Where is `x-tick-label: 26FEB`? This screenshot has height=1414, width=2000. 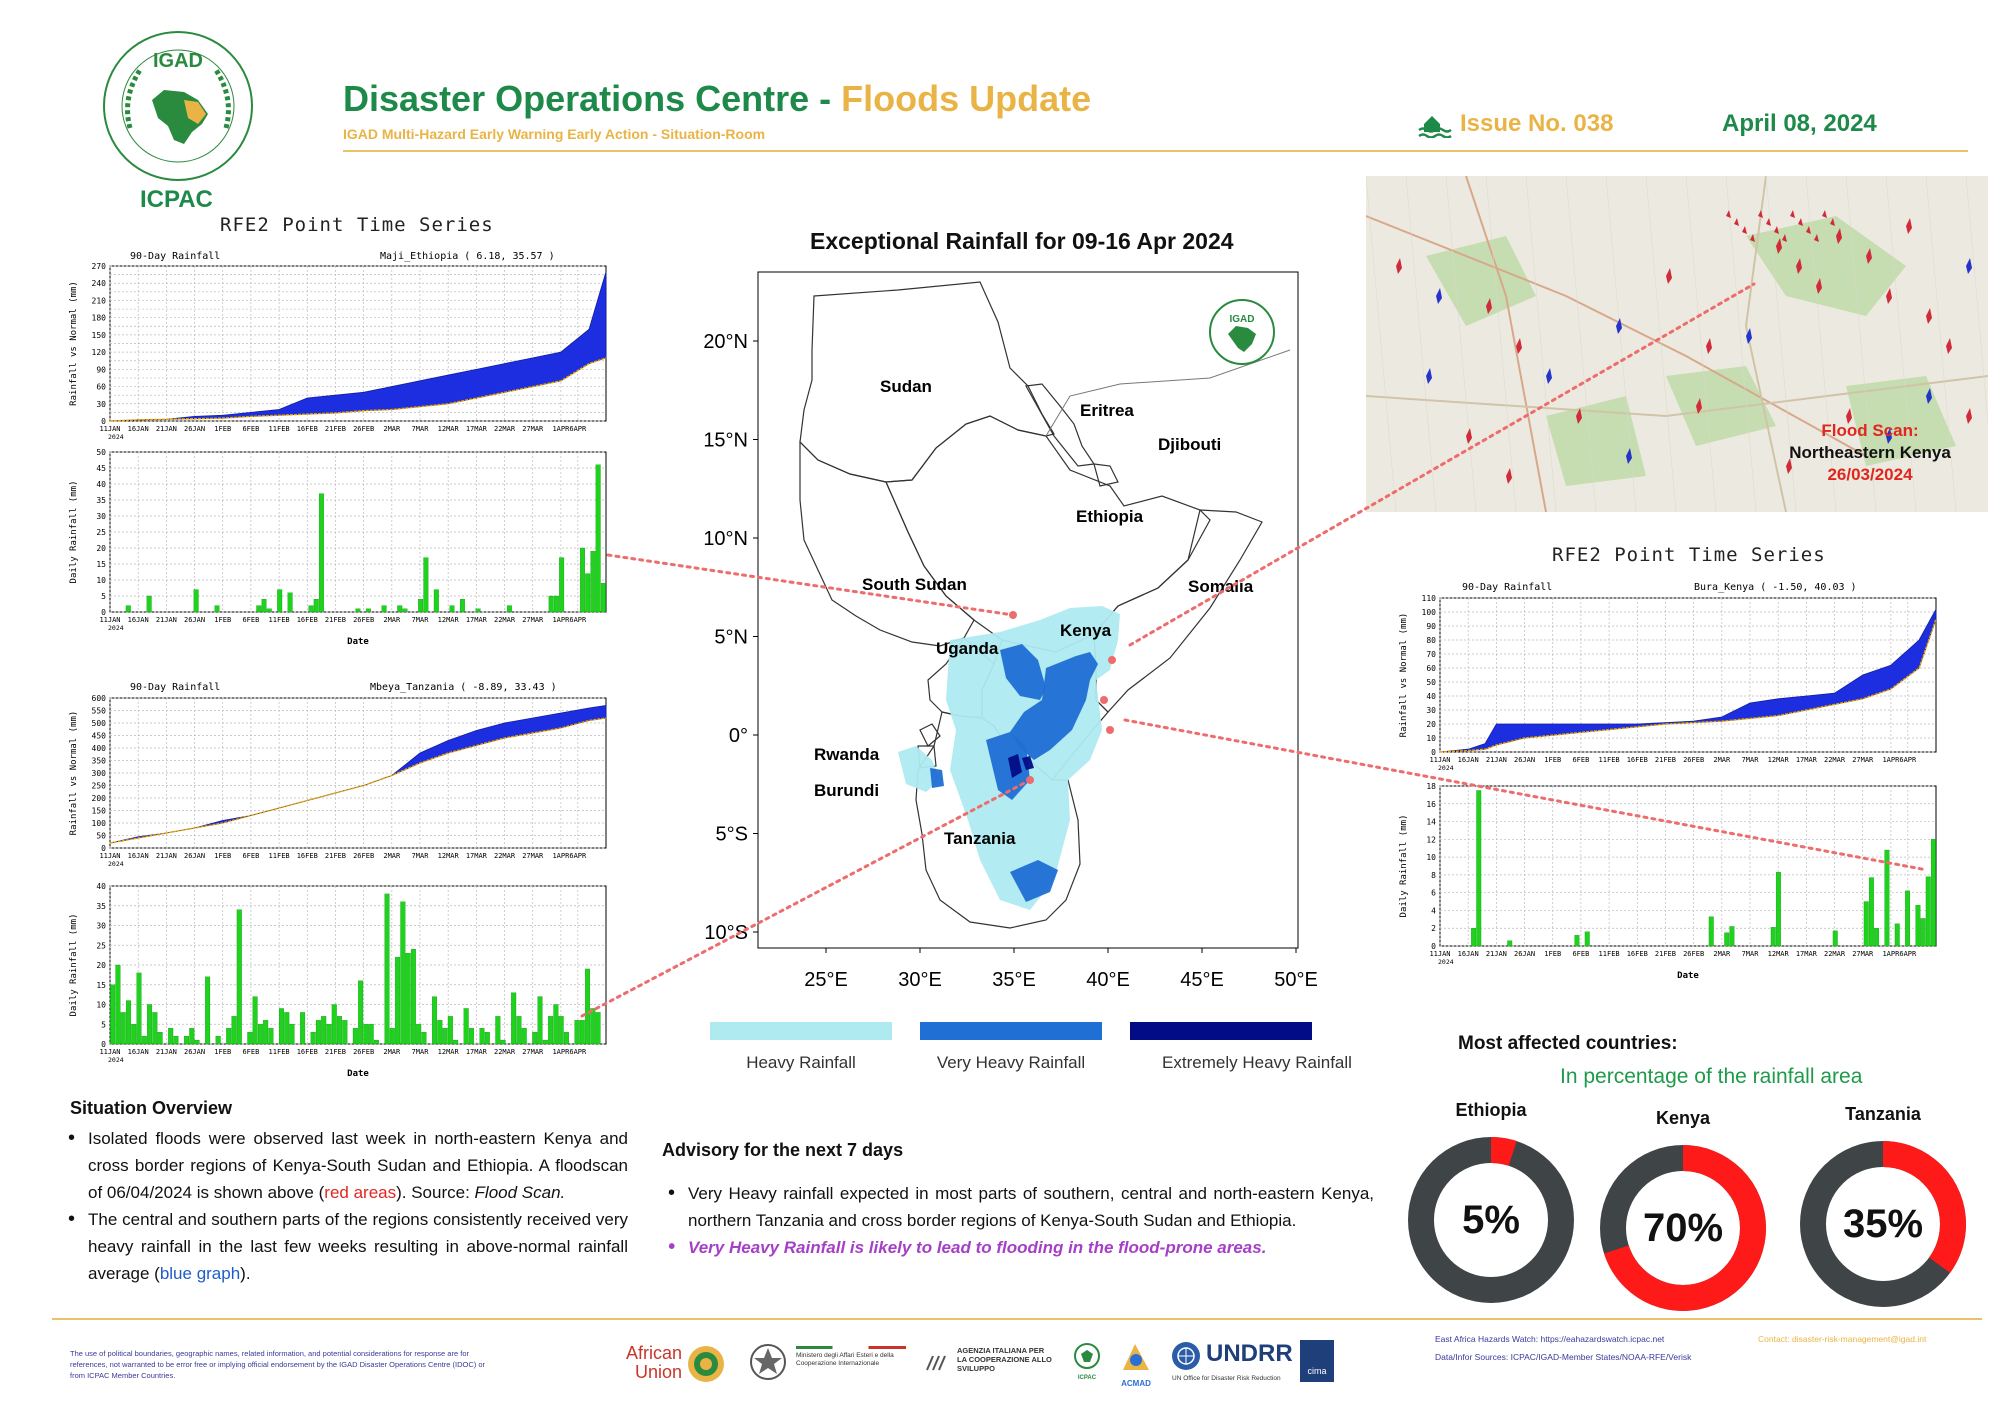
x-tick-label: 26FEB is located at coordinates (363, 856).